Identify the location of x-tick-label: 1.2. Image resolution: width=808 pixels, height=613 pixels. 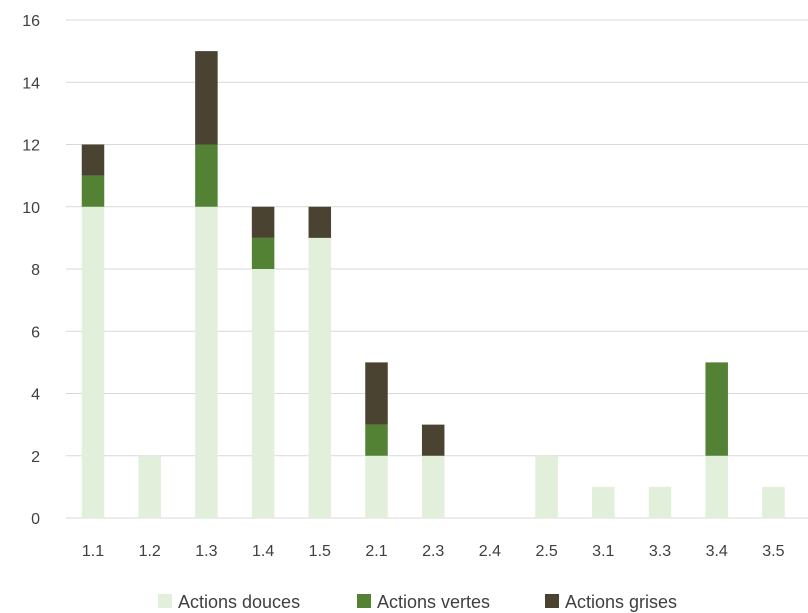
(150, 551).